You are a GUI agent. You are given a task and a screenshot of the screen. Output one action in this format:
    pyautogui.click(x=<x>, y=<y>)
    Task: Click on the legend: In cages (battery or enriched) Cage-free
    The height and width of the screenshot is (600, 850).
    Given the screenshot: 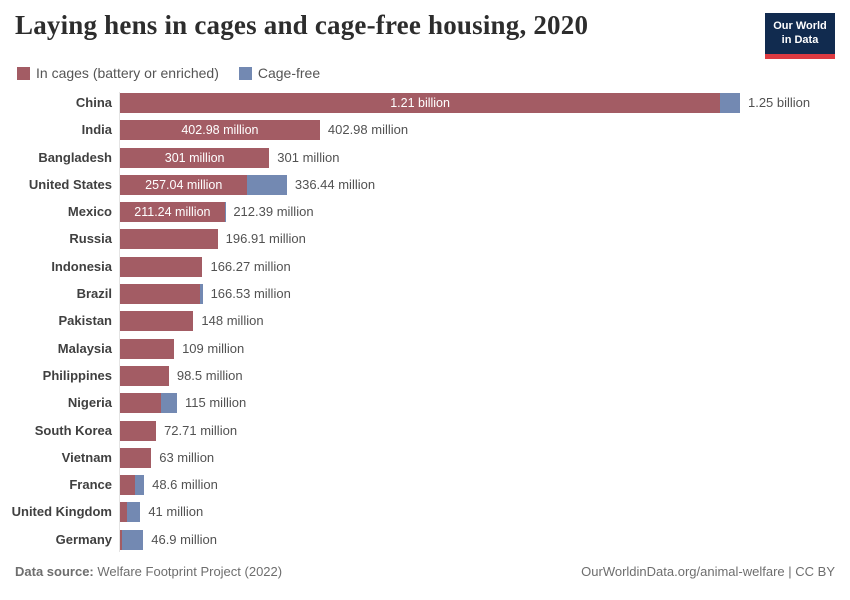 What is the action you would take?
    pyautogui.click(x=168, y=73)
    